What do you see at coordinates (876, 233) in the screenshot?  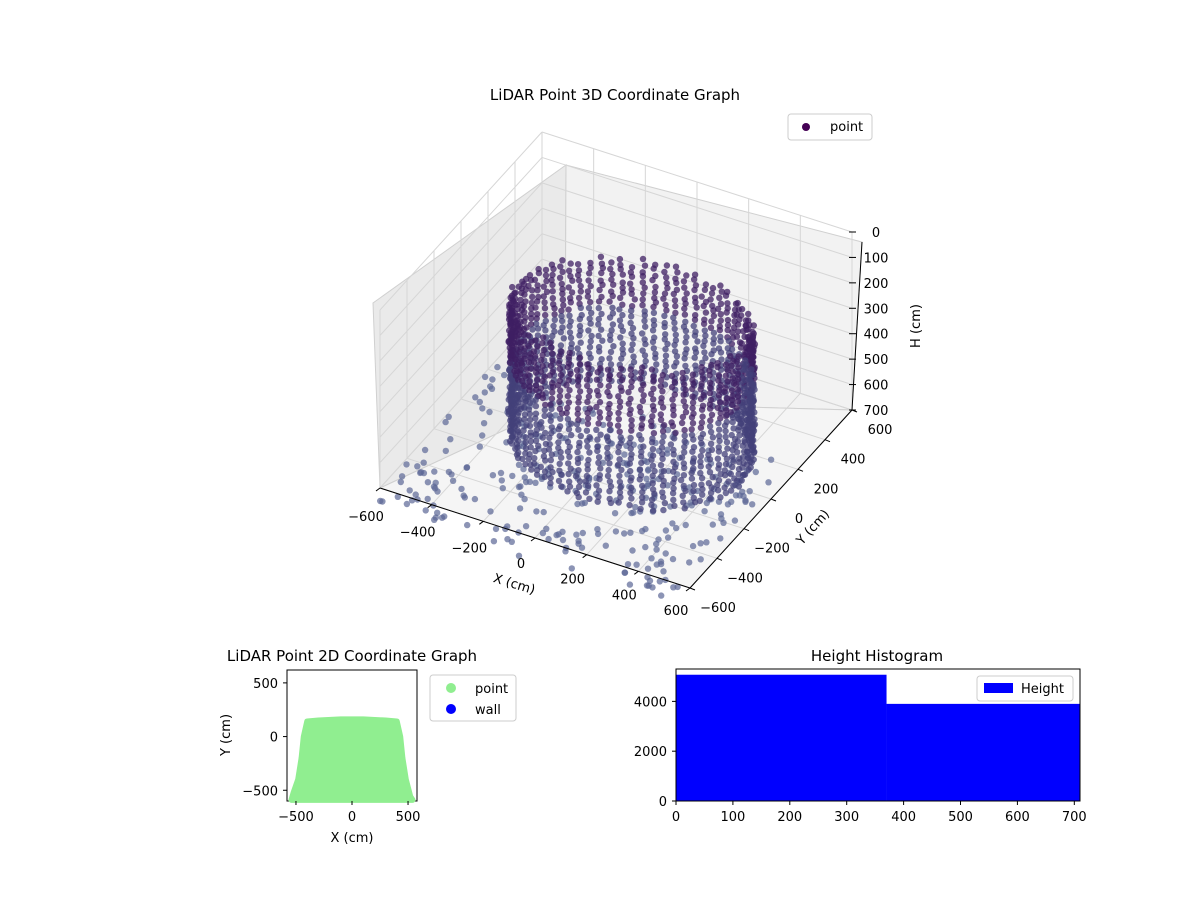 I see `z-tick-label: 0` at bounding box center [876, 233].